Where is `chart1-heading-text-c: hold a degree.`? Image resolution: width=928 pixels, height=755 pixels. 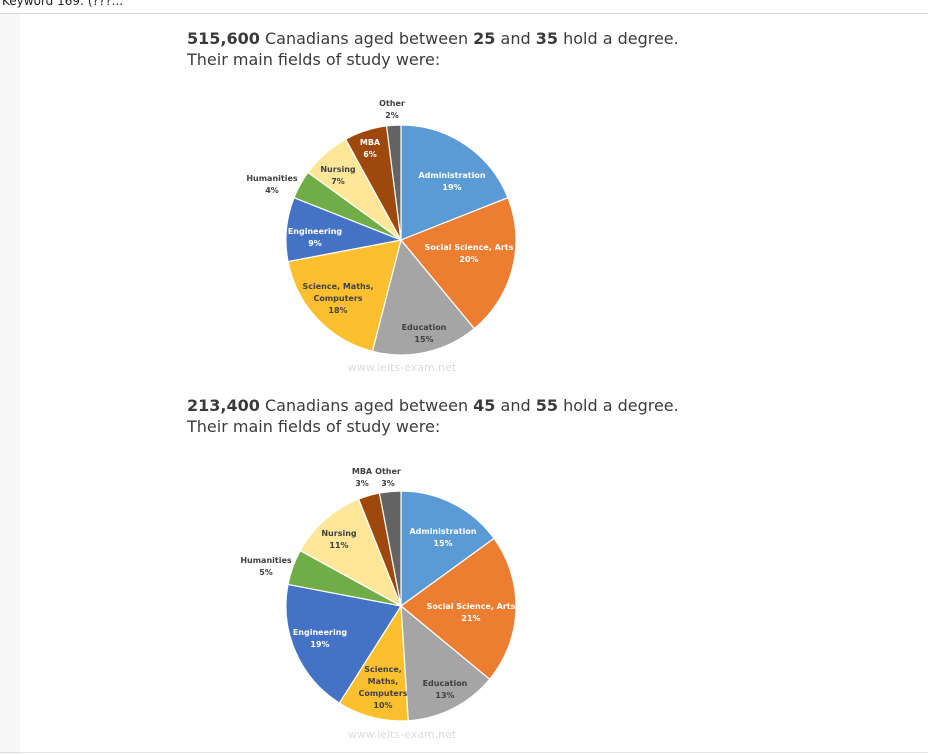 chart1-heading-text-c: hold a degree. is located at coordinates (618, 38).